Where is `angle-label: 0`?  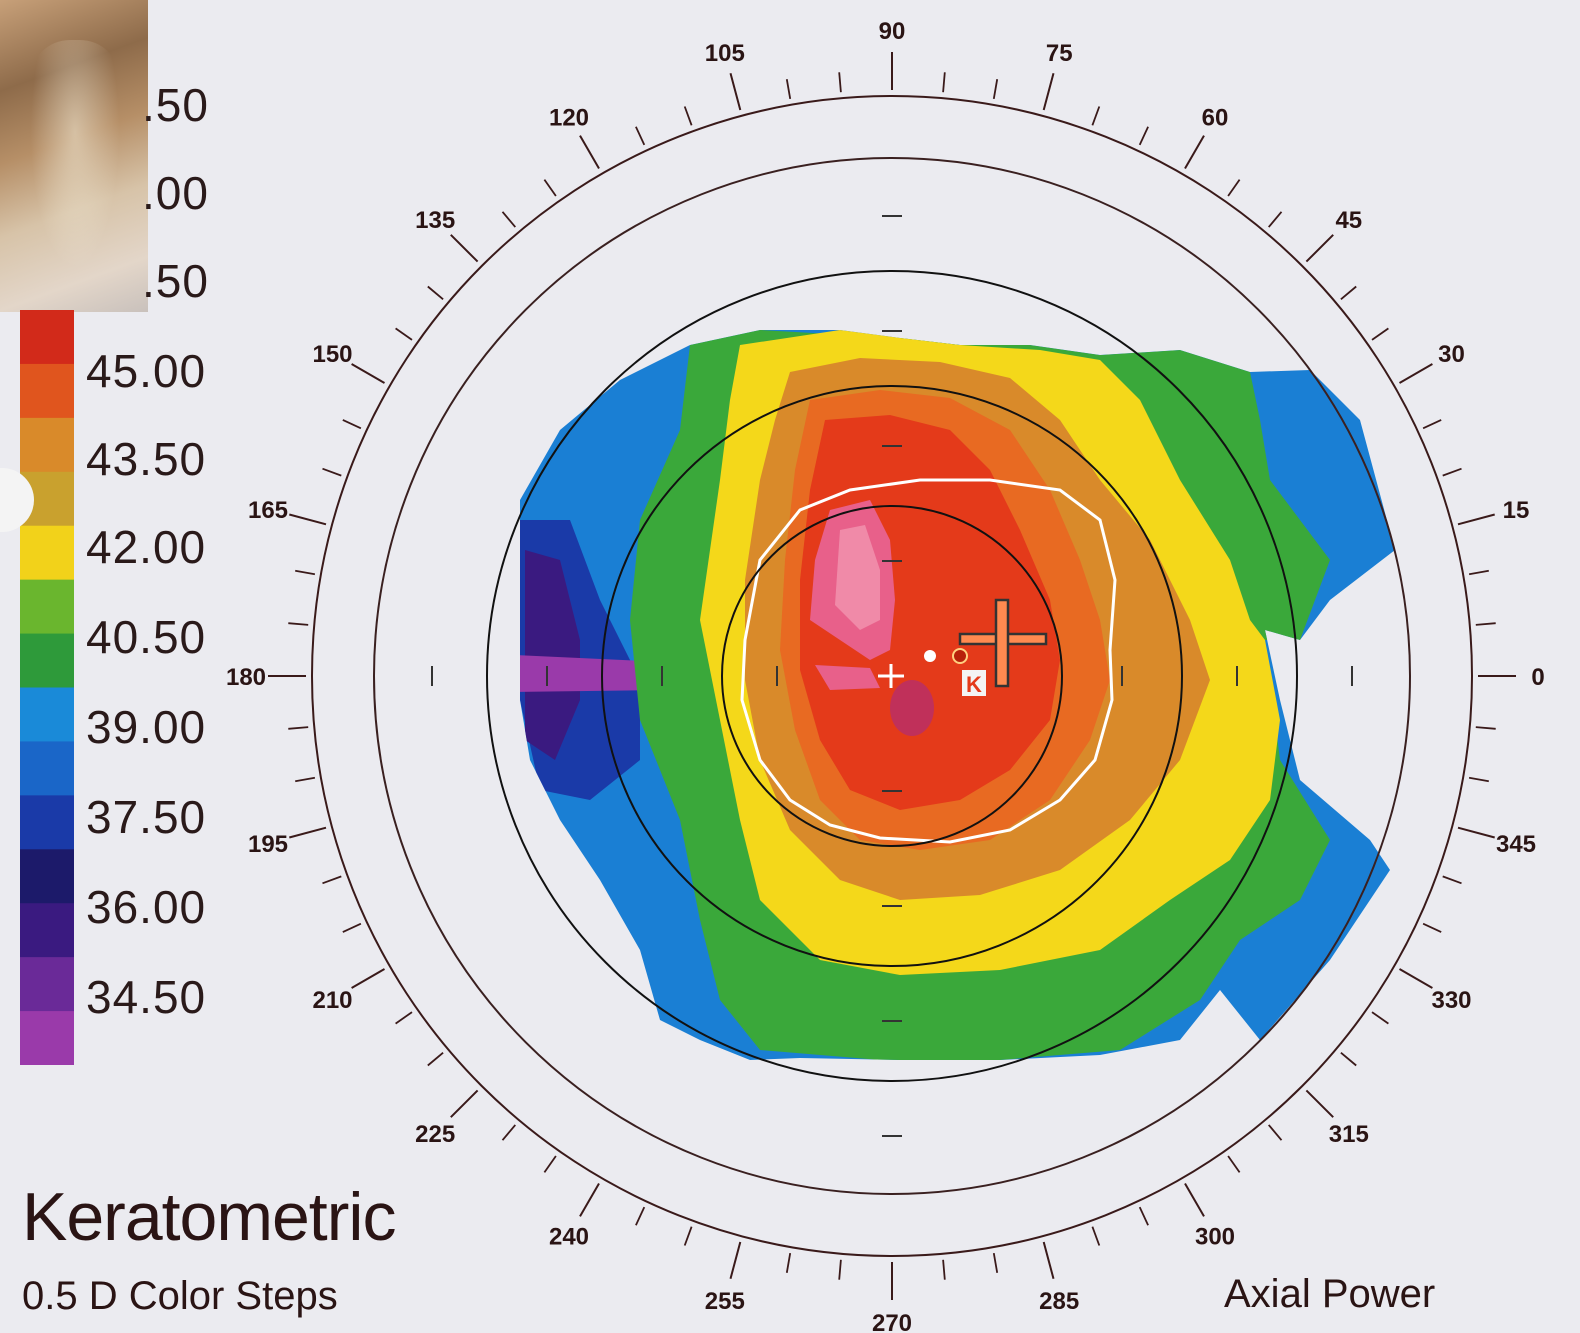 angle-label: 0 is located at coordinates (1537, 677).